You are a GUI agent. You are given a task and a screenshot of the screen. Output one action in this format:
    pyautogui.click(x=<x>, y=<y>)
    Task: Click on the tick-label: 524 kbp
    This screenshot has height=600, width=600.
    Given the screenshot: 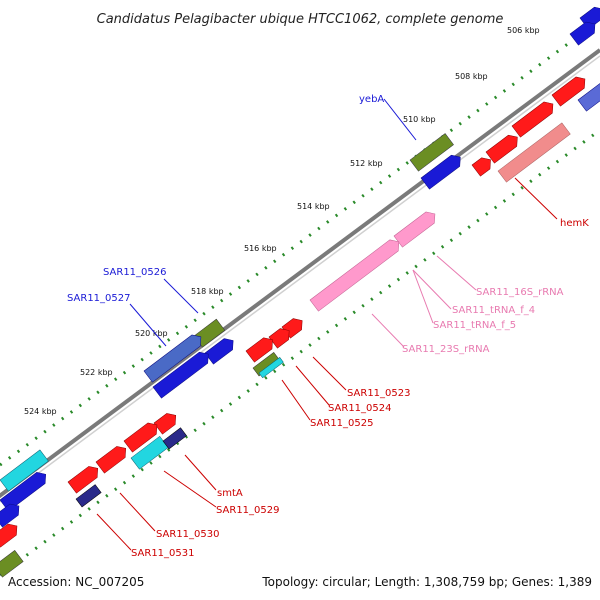 What is the action you would take?
    pyautogui.click(x=40, y=411)
    